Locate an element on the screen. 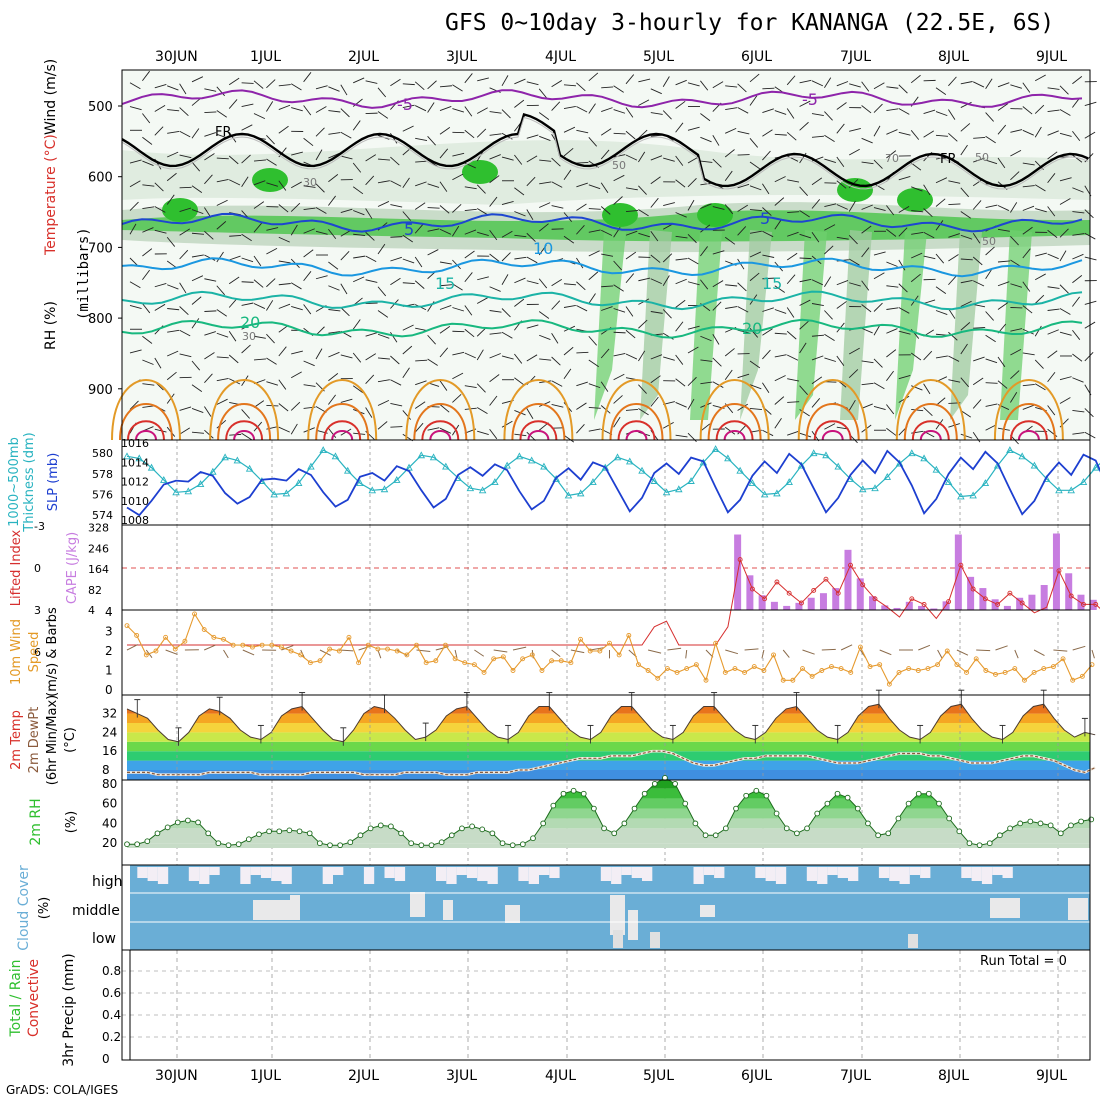 The image size is (1100, 1100). freezing-line-shadow is located at coordinates (605, 153).